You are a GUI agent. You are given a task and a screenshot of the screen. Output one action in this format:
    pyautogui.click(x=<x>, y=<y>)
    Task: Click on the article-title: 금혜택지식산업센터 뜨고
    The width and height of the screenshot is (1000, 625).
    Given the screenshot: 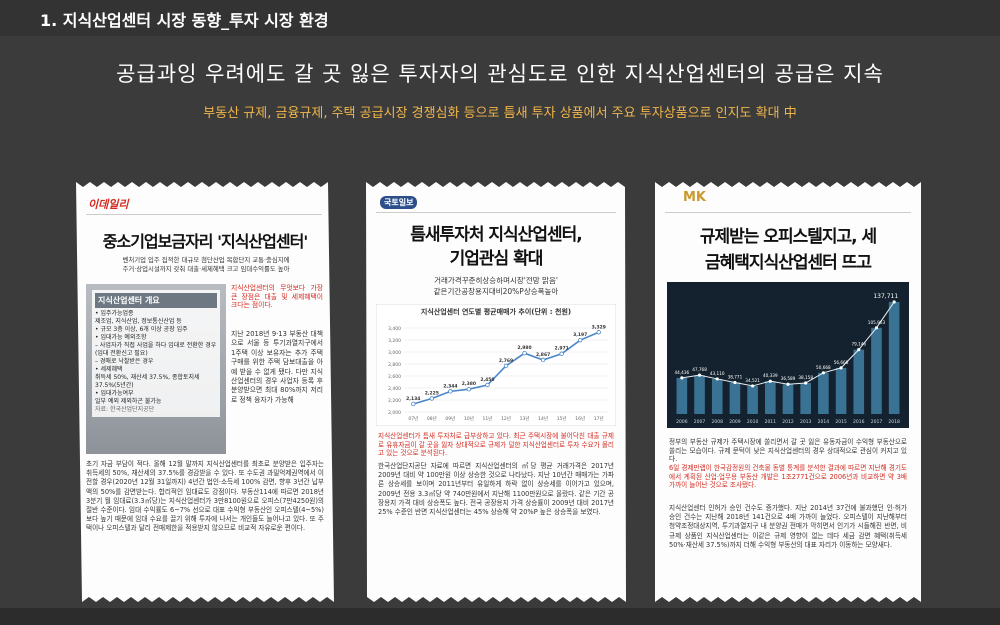 What is the action you would take?
    pyautogui.click(x=788, y=263)
    